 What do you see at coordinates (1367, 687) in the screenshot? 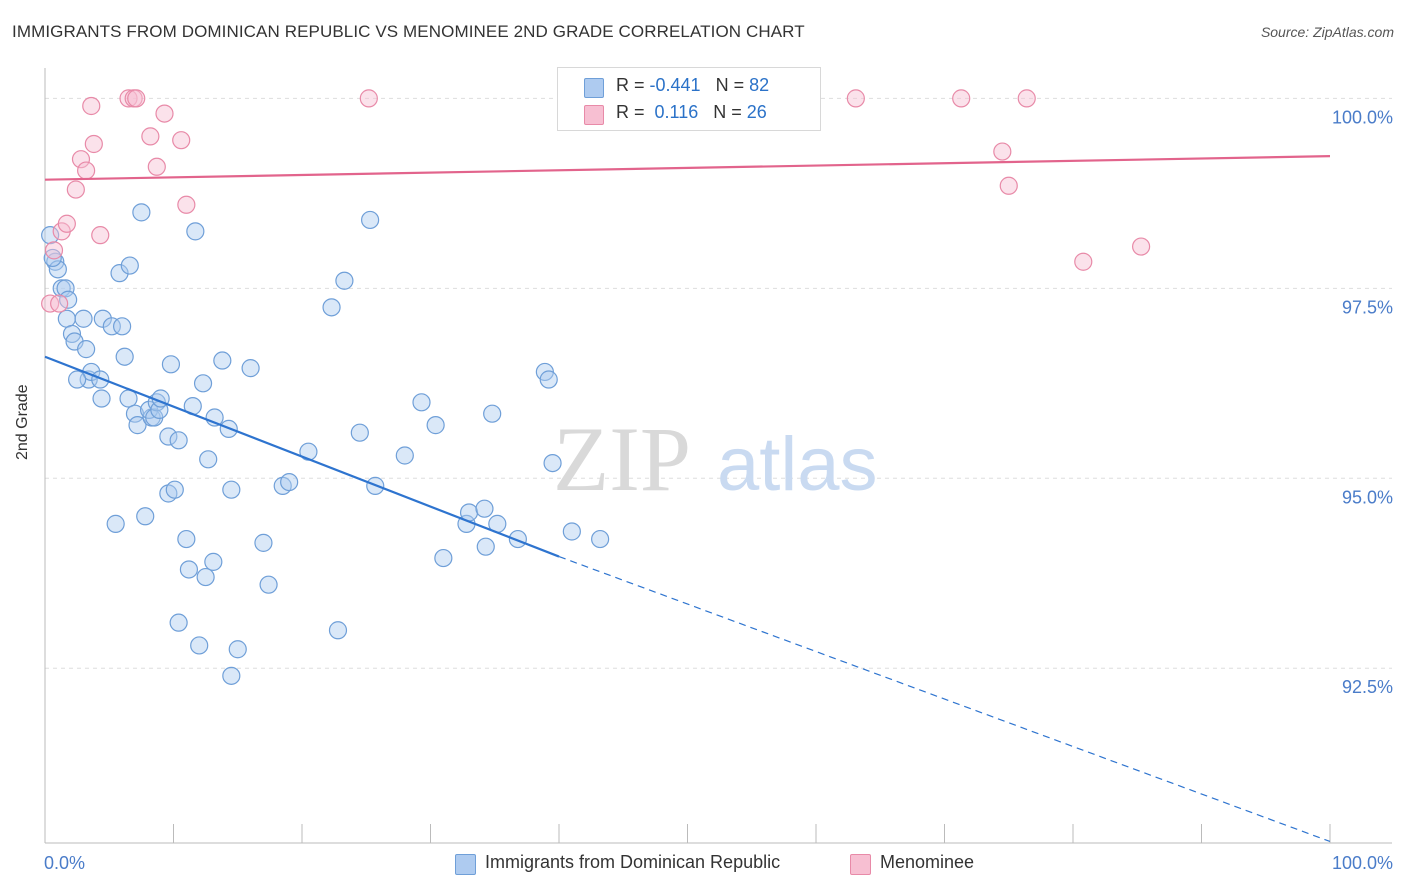
I see `y-tick-label: 92.5%` at bounding box center [1367, 687].